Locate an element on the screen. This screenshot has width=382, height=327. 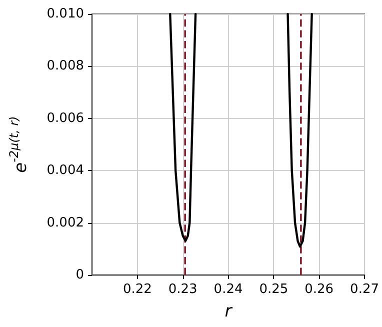
x-tick-label: 0.22 is located at coordinates (137, 289).